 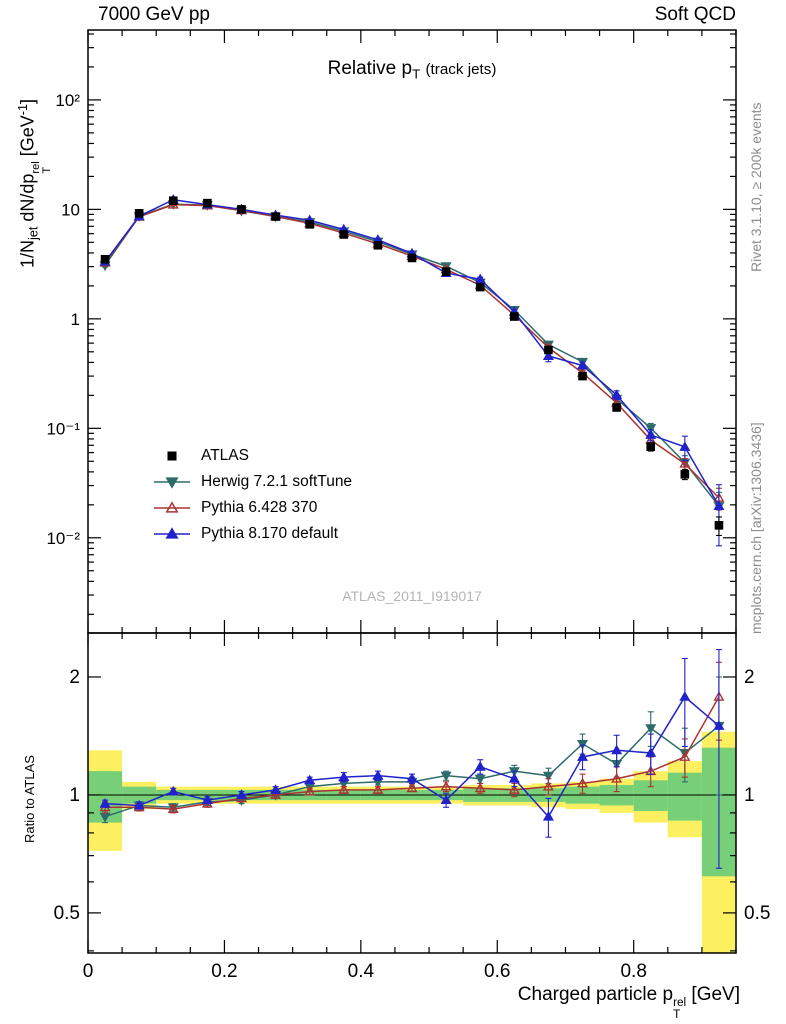 I want to click on svg-text: 10², so click(x=67, y=100).